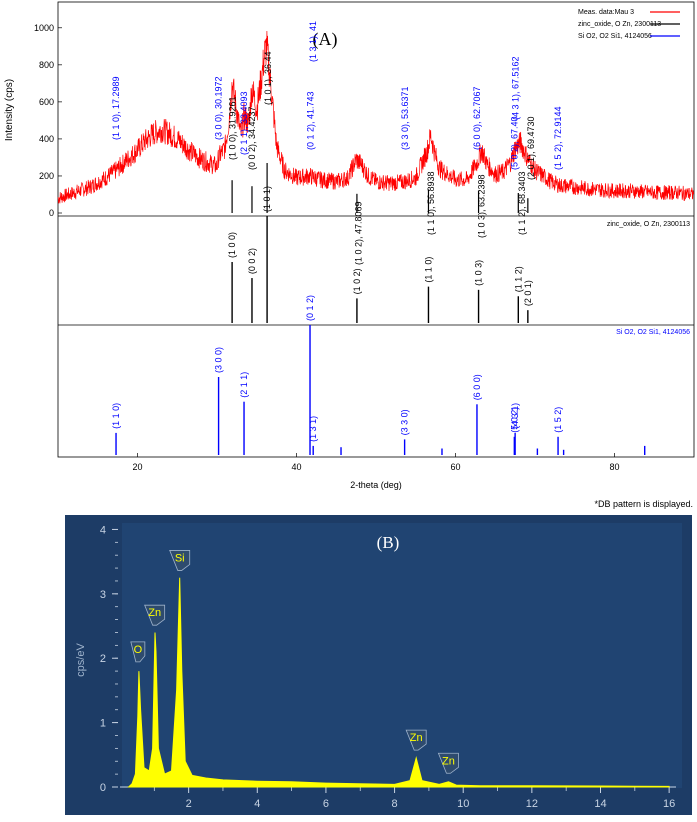 The height and width of the screenshot is (822, 697). I want to click on sio2-reference-hkl: (5 0 2), so click(514, 420).